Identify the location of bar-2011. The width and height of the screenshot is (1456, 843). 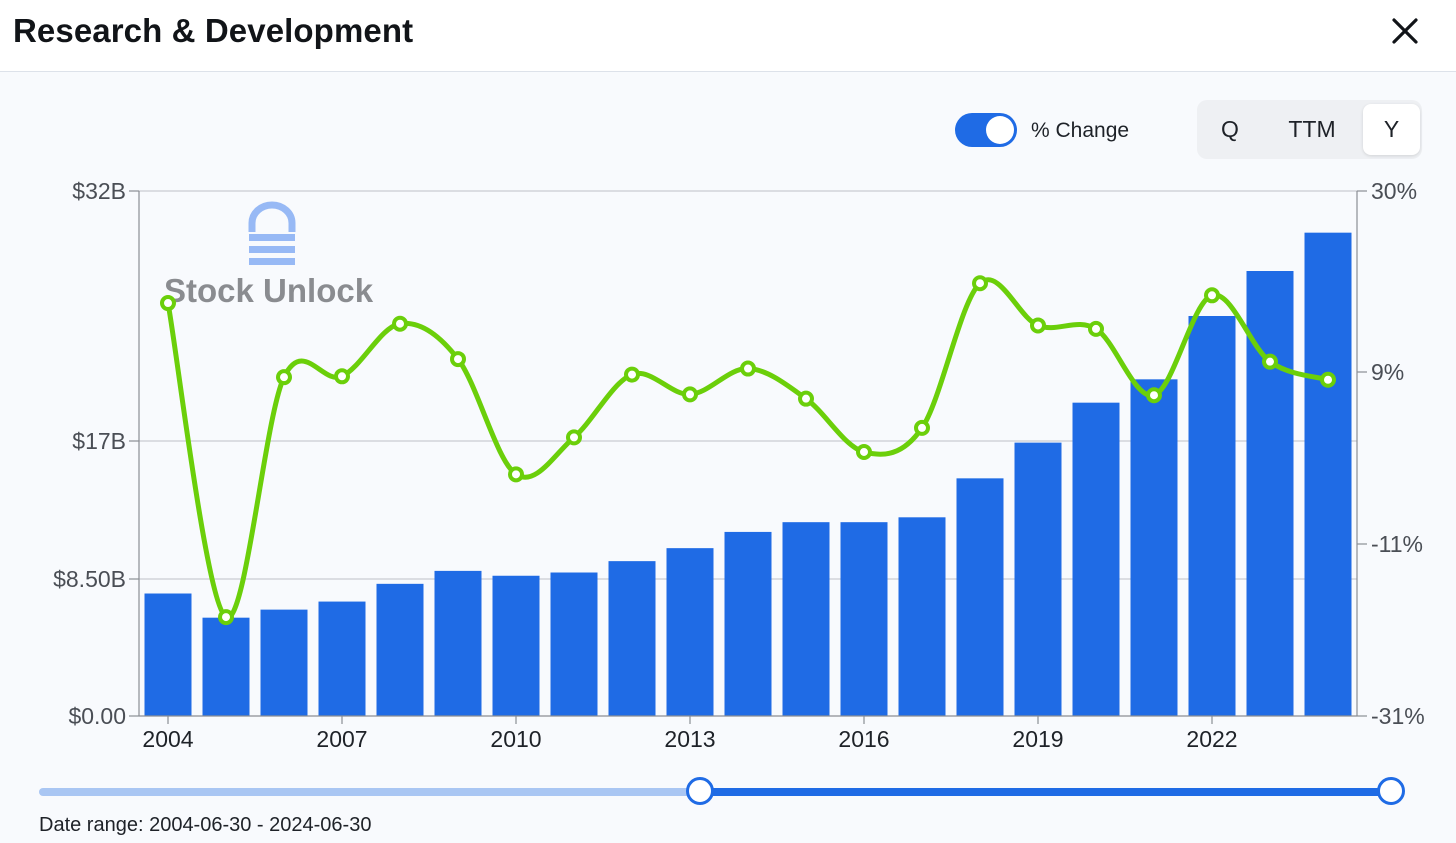
(574, 644).